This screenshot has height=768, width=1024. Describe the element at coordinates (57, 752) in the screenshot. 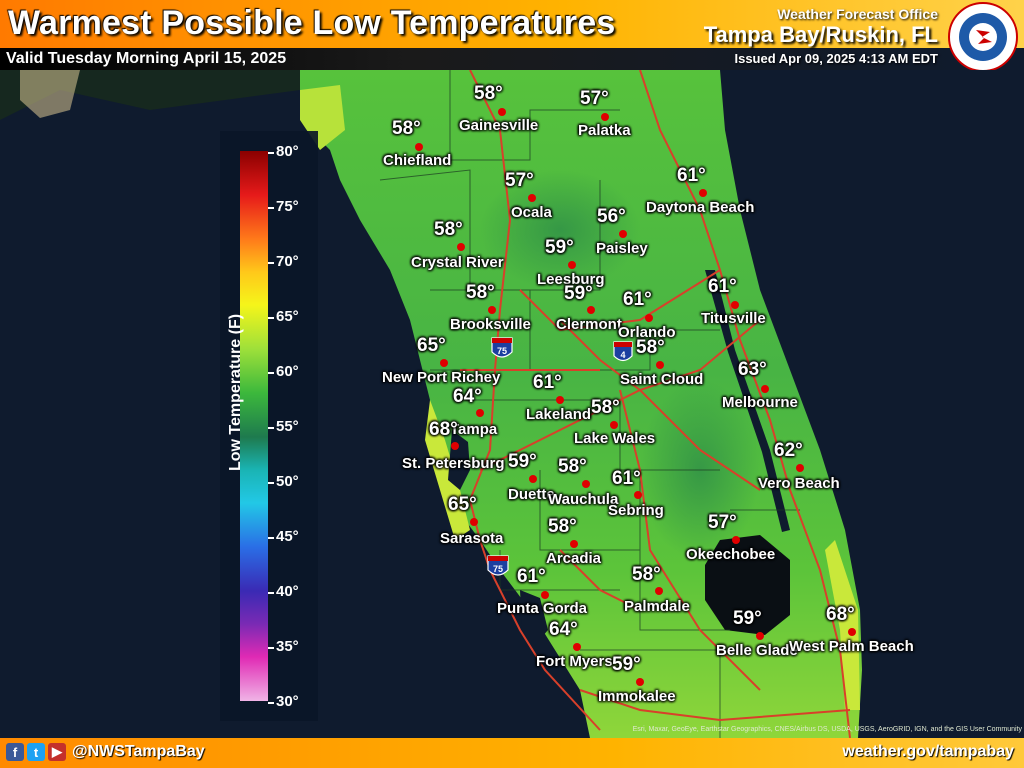

I see `youtube-icon: ▶` at that location.